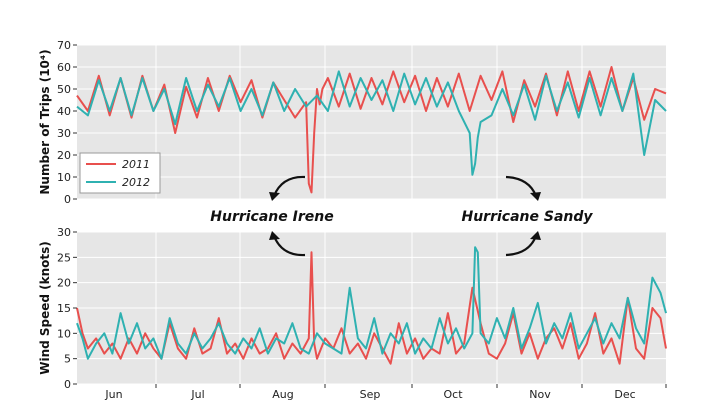  I want to click on trips-y-tick-label: 10, so click(64, 177).